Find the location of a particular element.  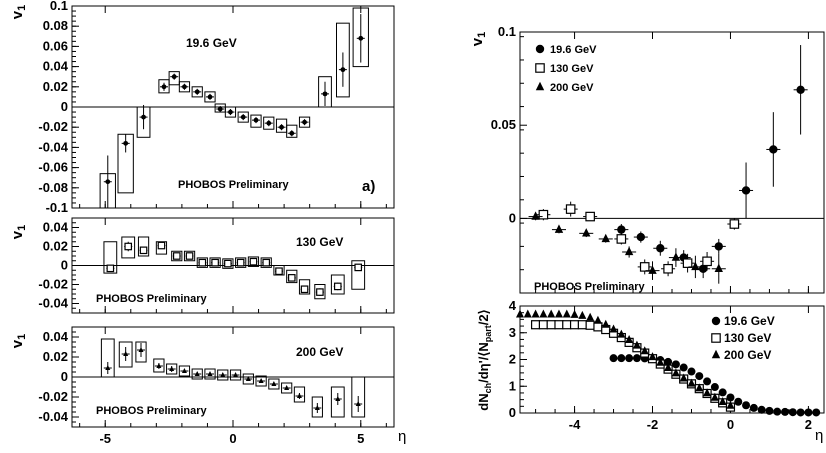

y-tick-label: 0.1 is located at coordinates (59, 6).